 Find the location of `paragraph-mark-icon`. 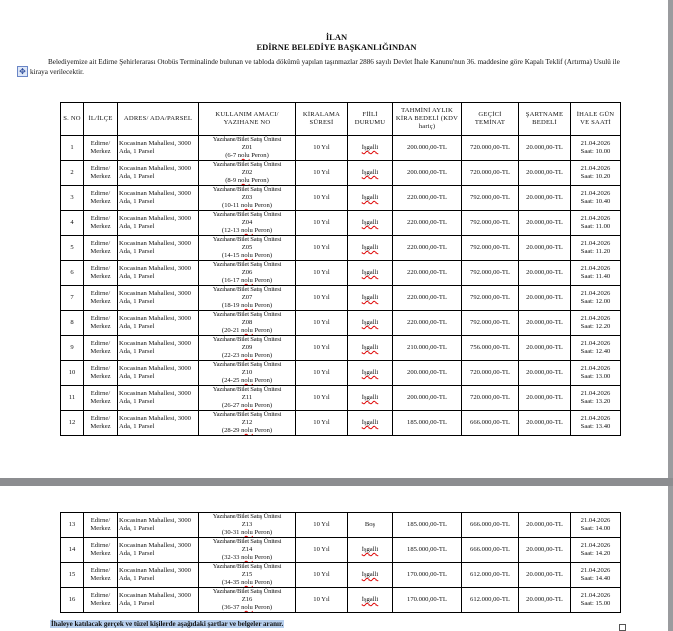

paragraph-mark-icon is located at coordinates (622, 627).